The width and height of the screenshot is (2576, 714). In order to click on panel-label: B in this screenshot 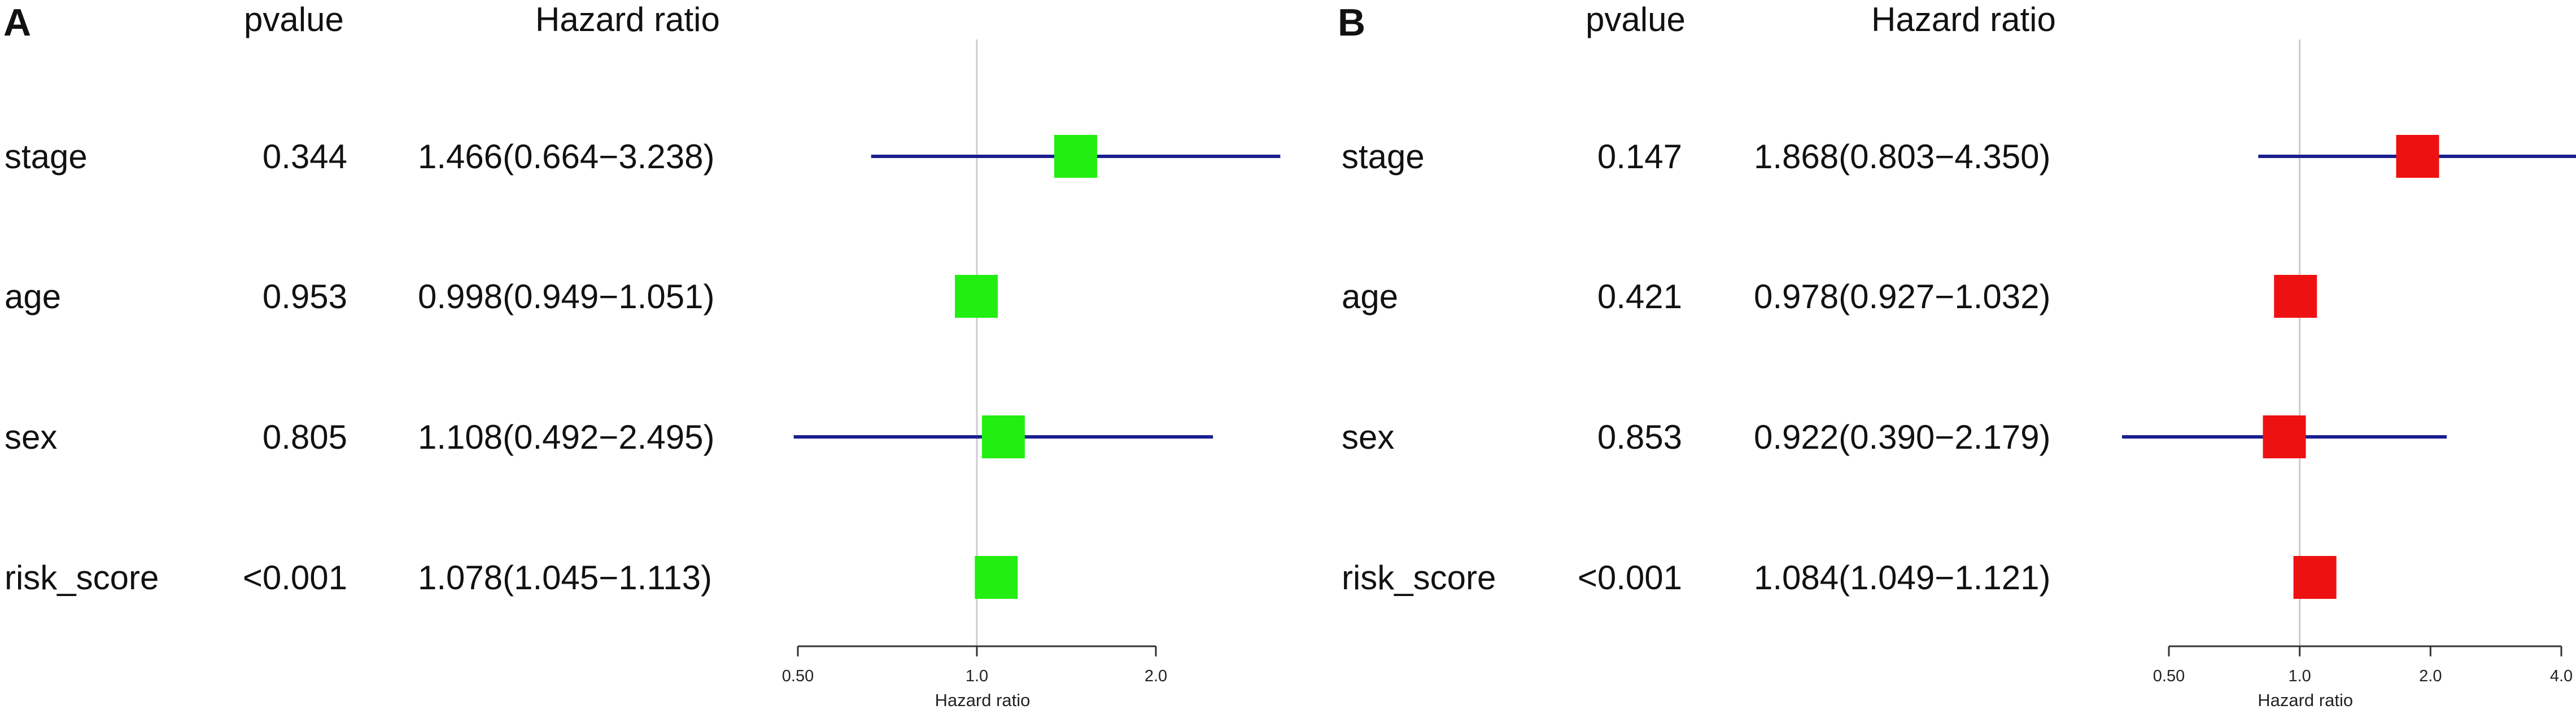, I will do `click(1352, 22)`.